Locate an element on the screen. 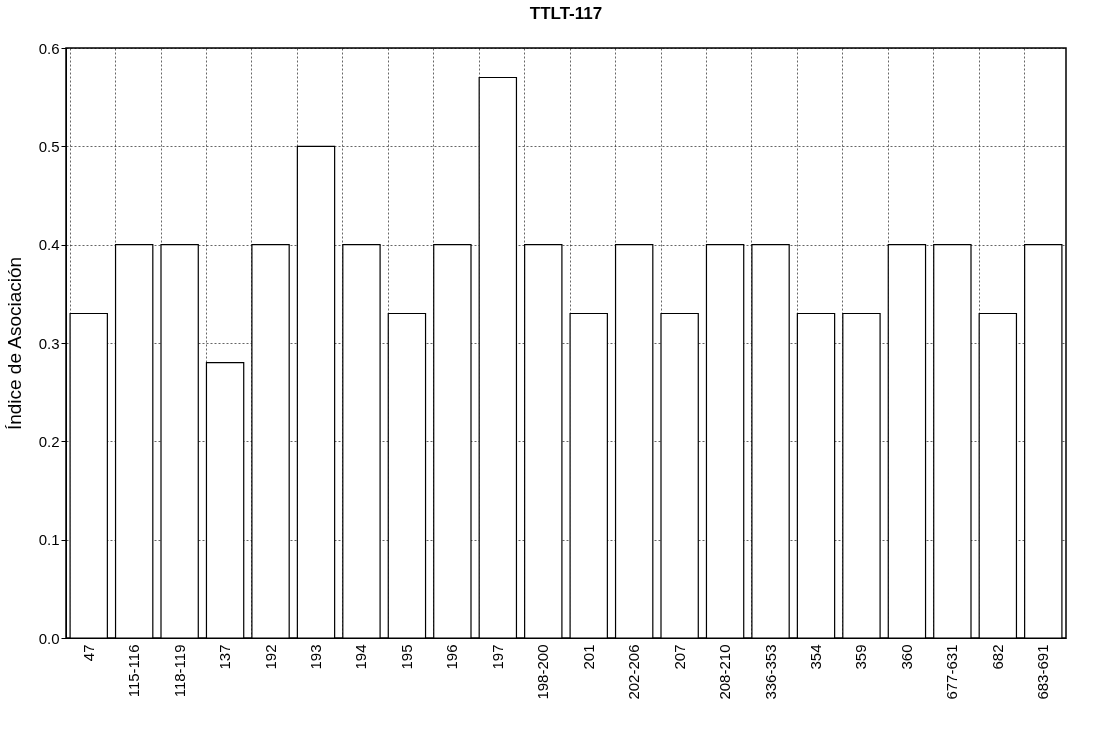 The width and height of the screenshot is (1118, 731). x-tick-label: 677-631 is located at coordinates (952, 672).